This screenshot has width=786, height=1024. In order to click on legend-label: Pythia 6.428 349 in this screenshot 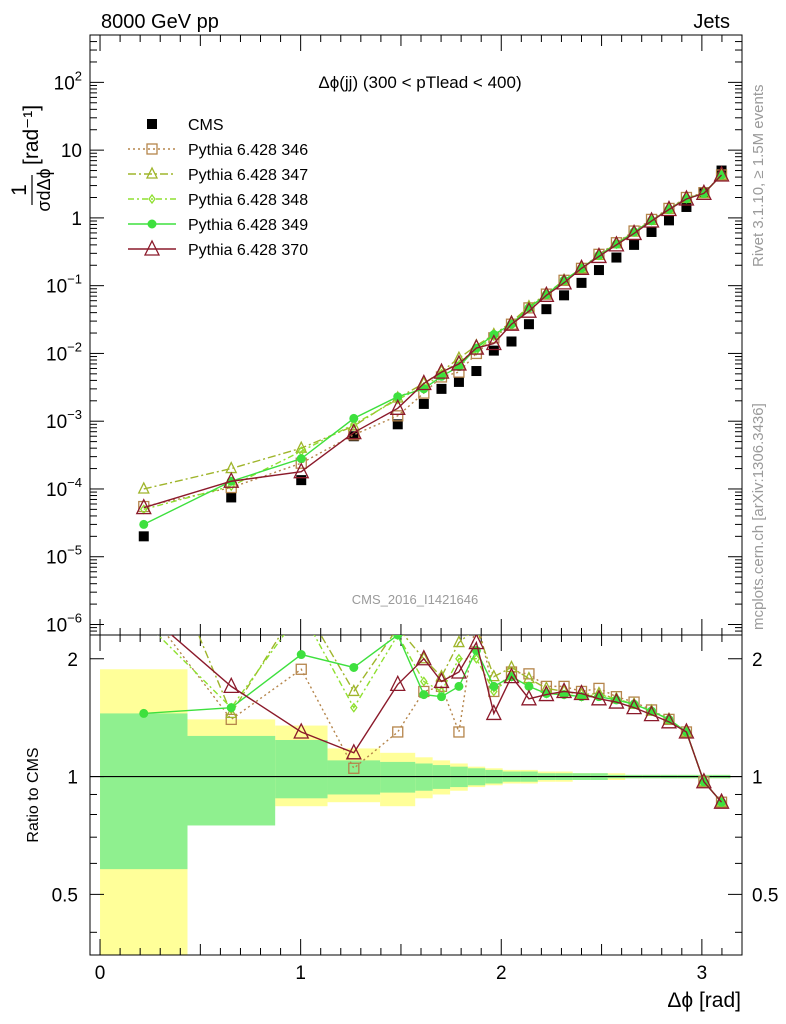, I will do `click(248, 225)`.